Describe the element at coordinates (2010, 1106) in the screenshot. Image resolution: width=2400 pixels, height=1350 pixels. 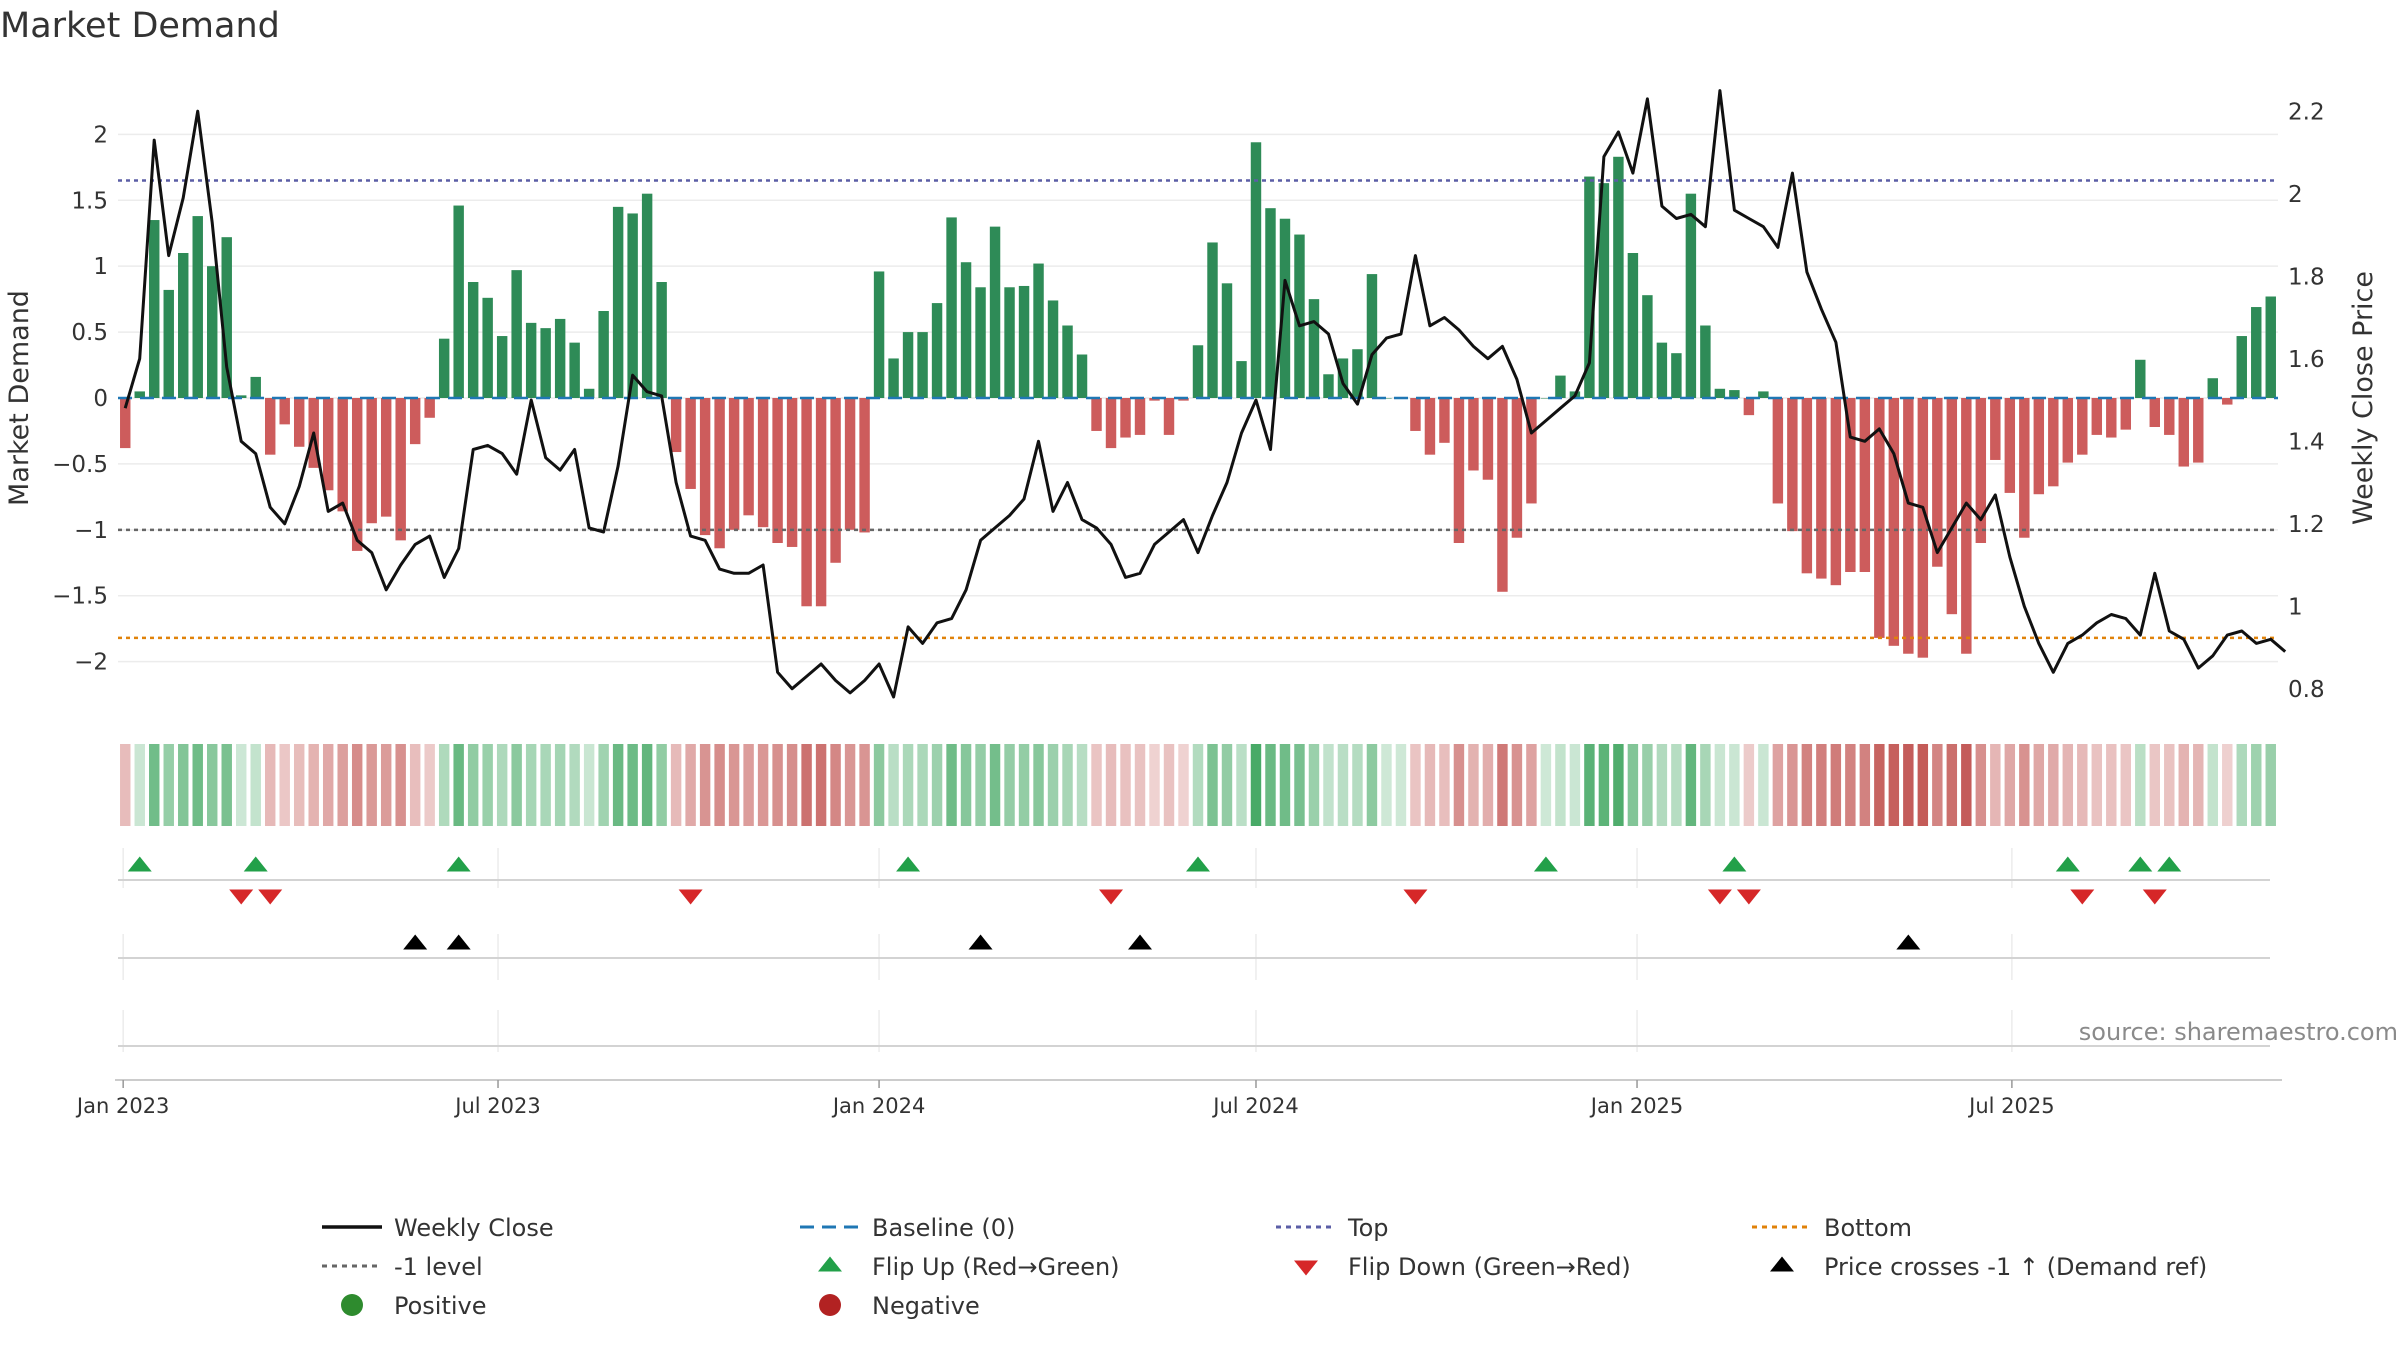
I see `x-tick-label: Jul 2025` at that location.